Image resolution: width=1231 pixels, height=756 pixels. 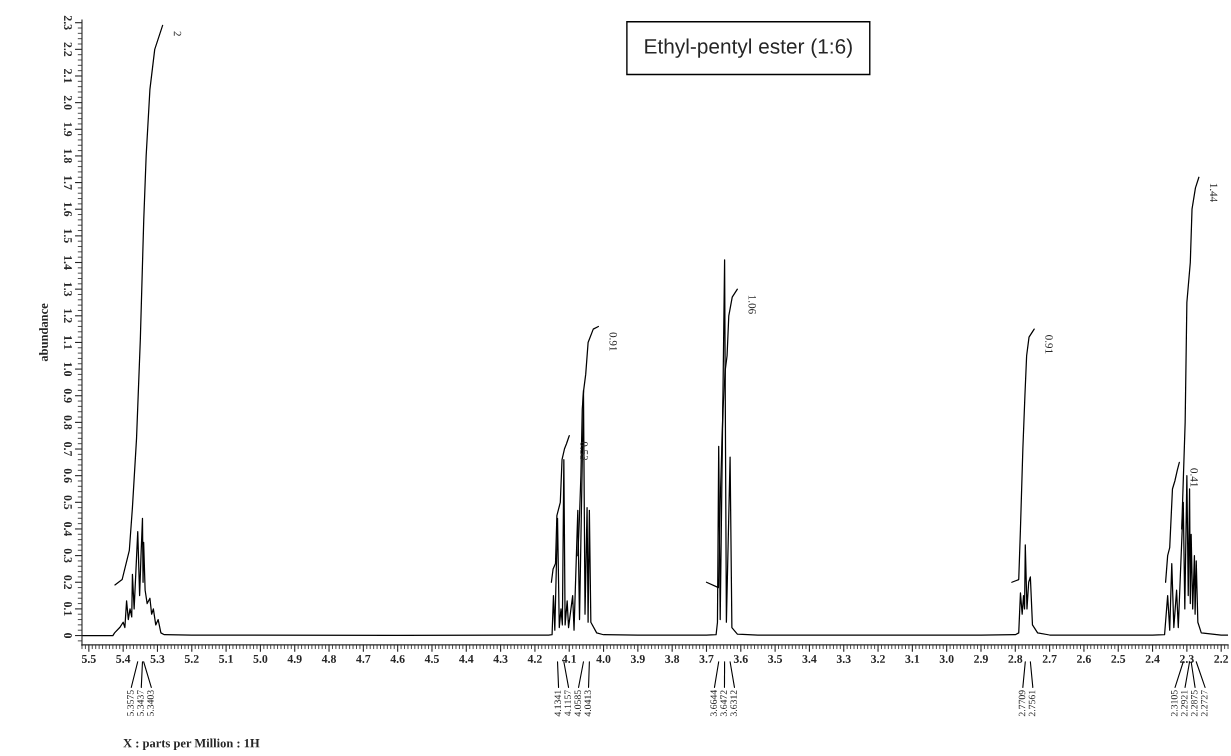 I want to click on annotation: 2.2875, so click(x=1194, y=703).